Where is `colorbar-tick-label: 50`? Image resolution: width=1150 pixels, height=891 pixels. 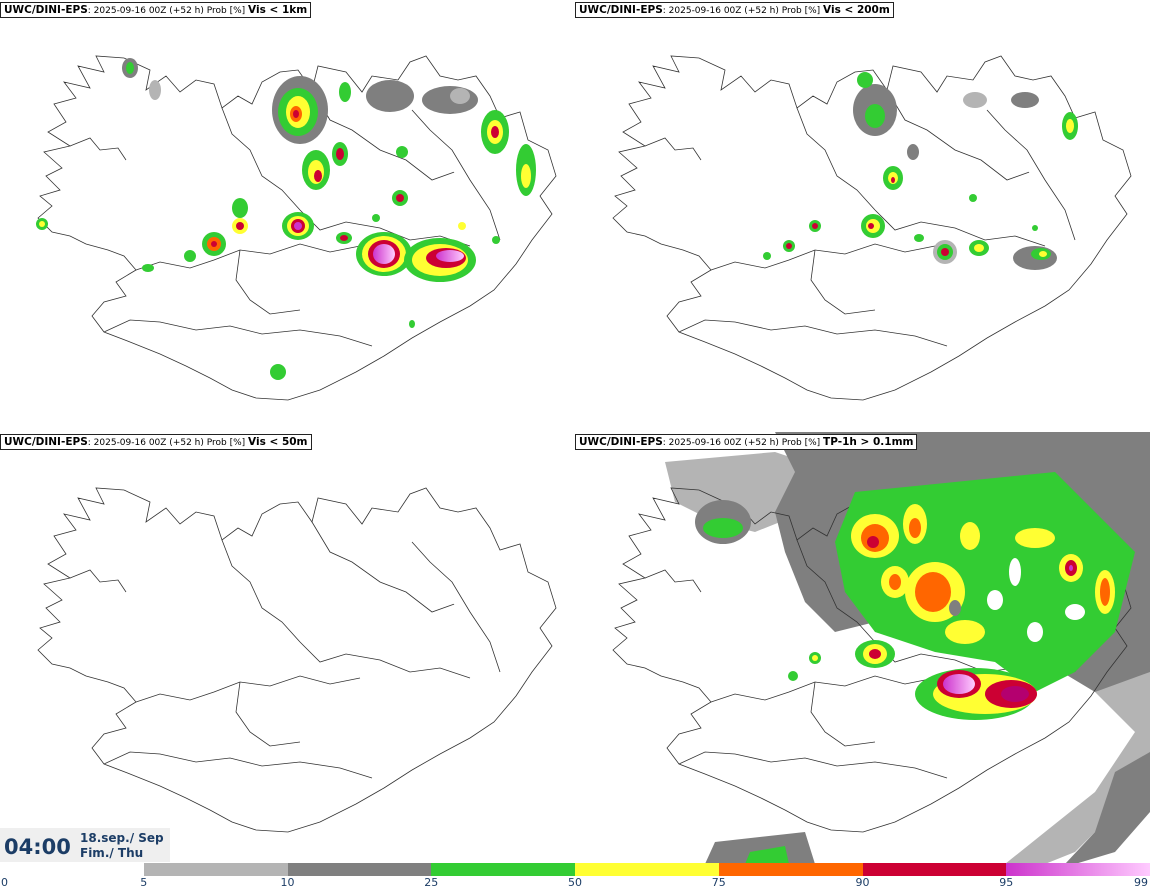 colorbar-tick-label: 50 is located at coordinates (575, 882).